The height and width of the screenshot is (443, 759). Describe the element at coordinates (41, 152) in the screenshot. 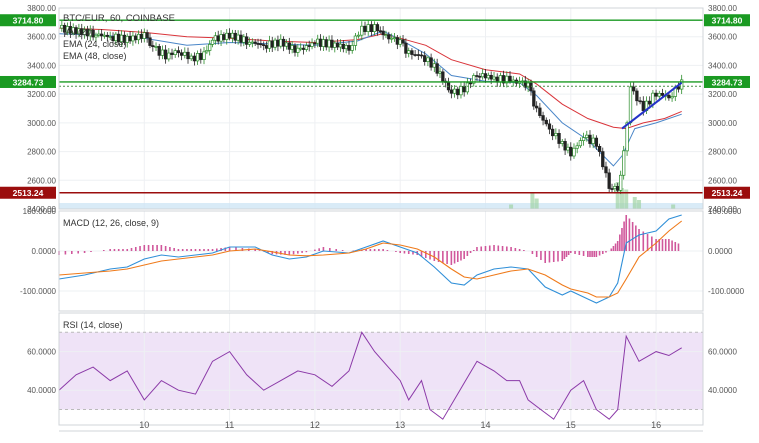

I see `y-tick-label-left: 2800.00` at that location.